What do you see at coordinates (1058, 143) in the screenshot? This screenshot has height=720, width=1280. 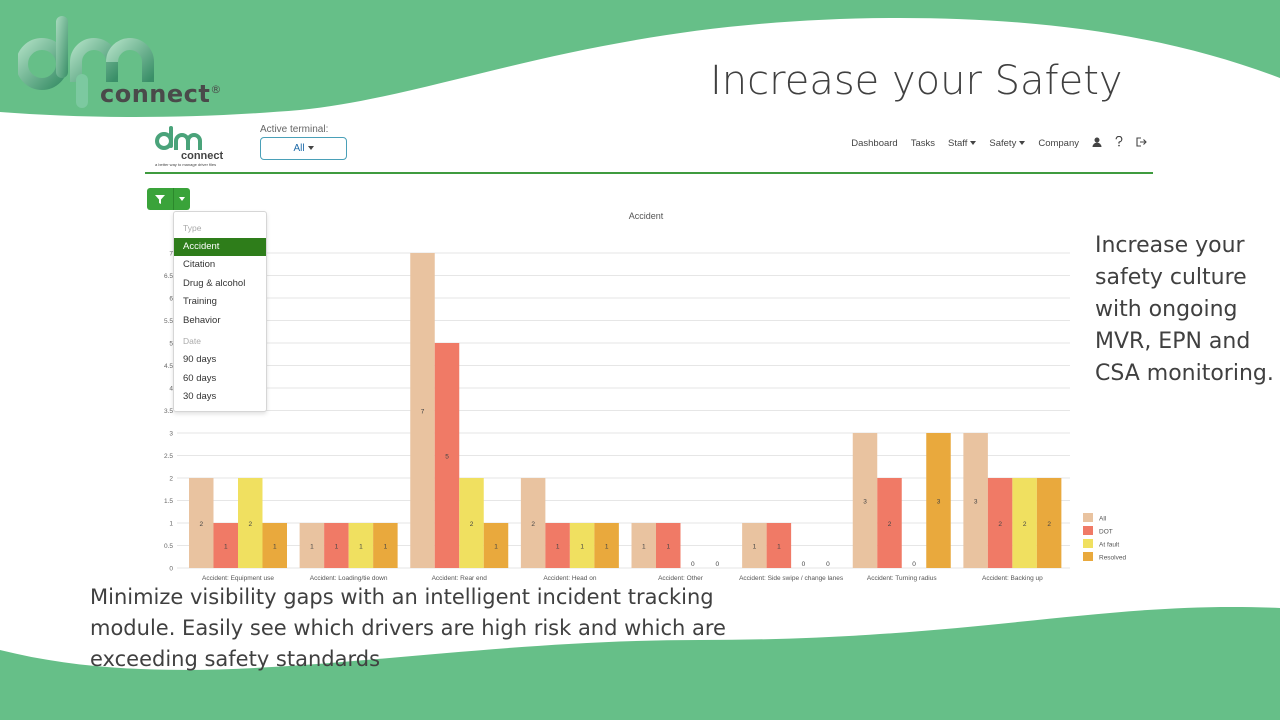 I see `nav-company: Company` at bounding box center [1058, 143].